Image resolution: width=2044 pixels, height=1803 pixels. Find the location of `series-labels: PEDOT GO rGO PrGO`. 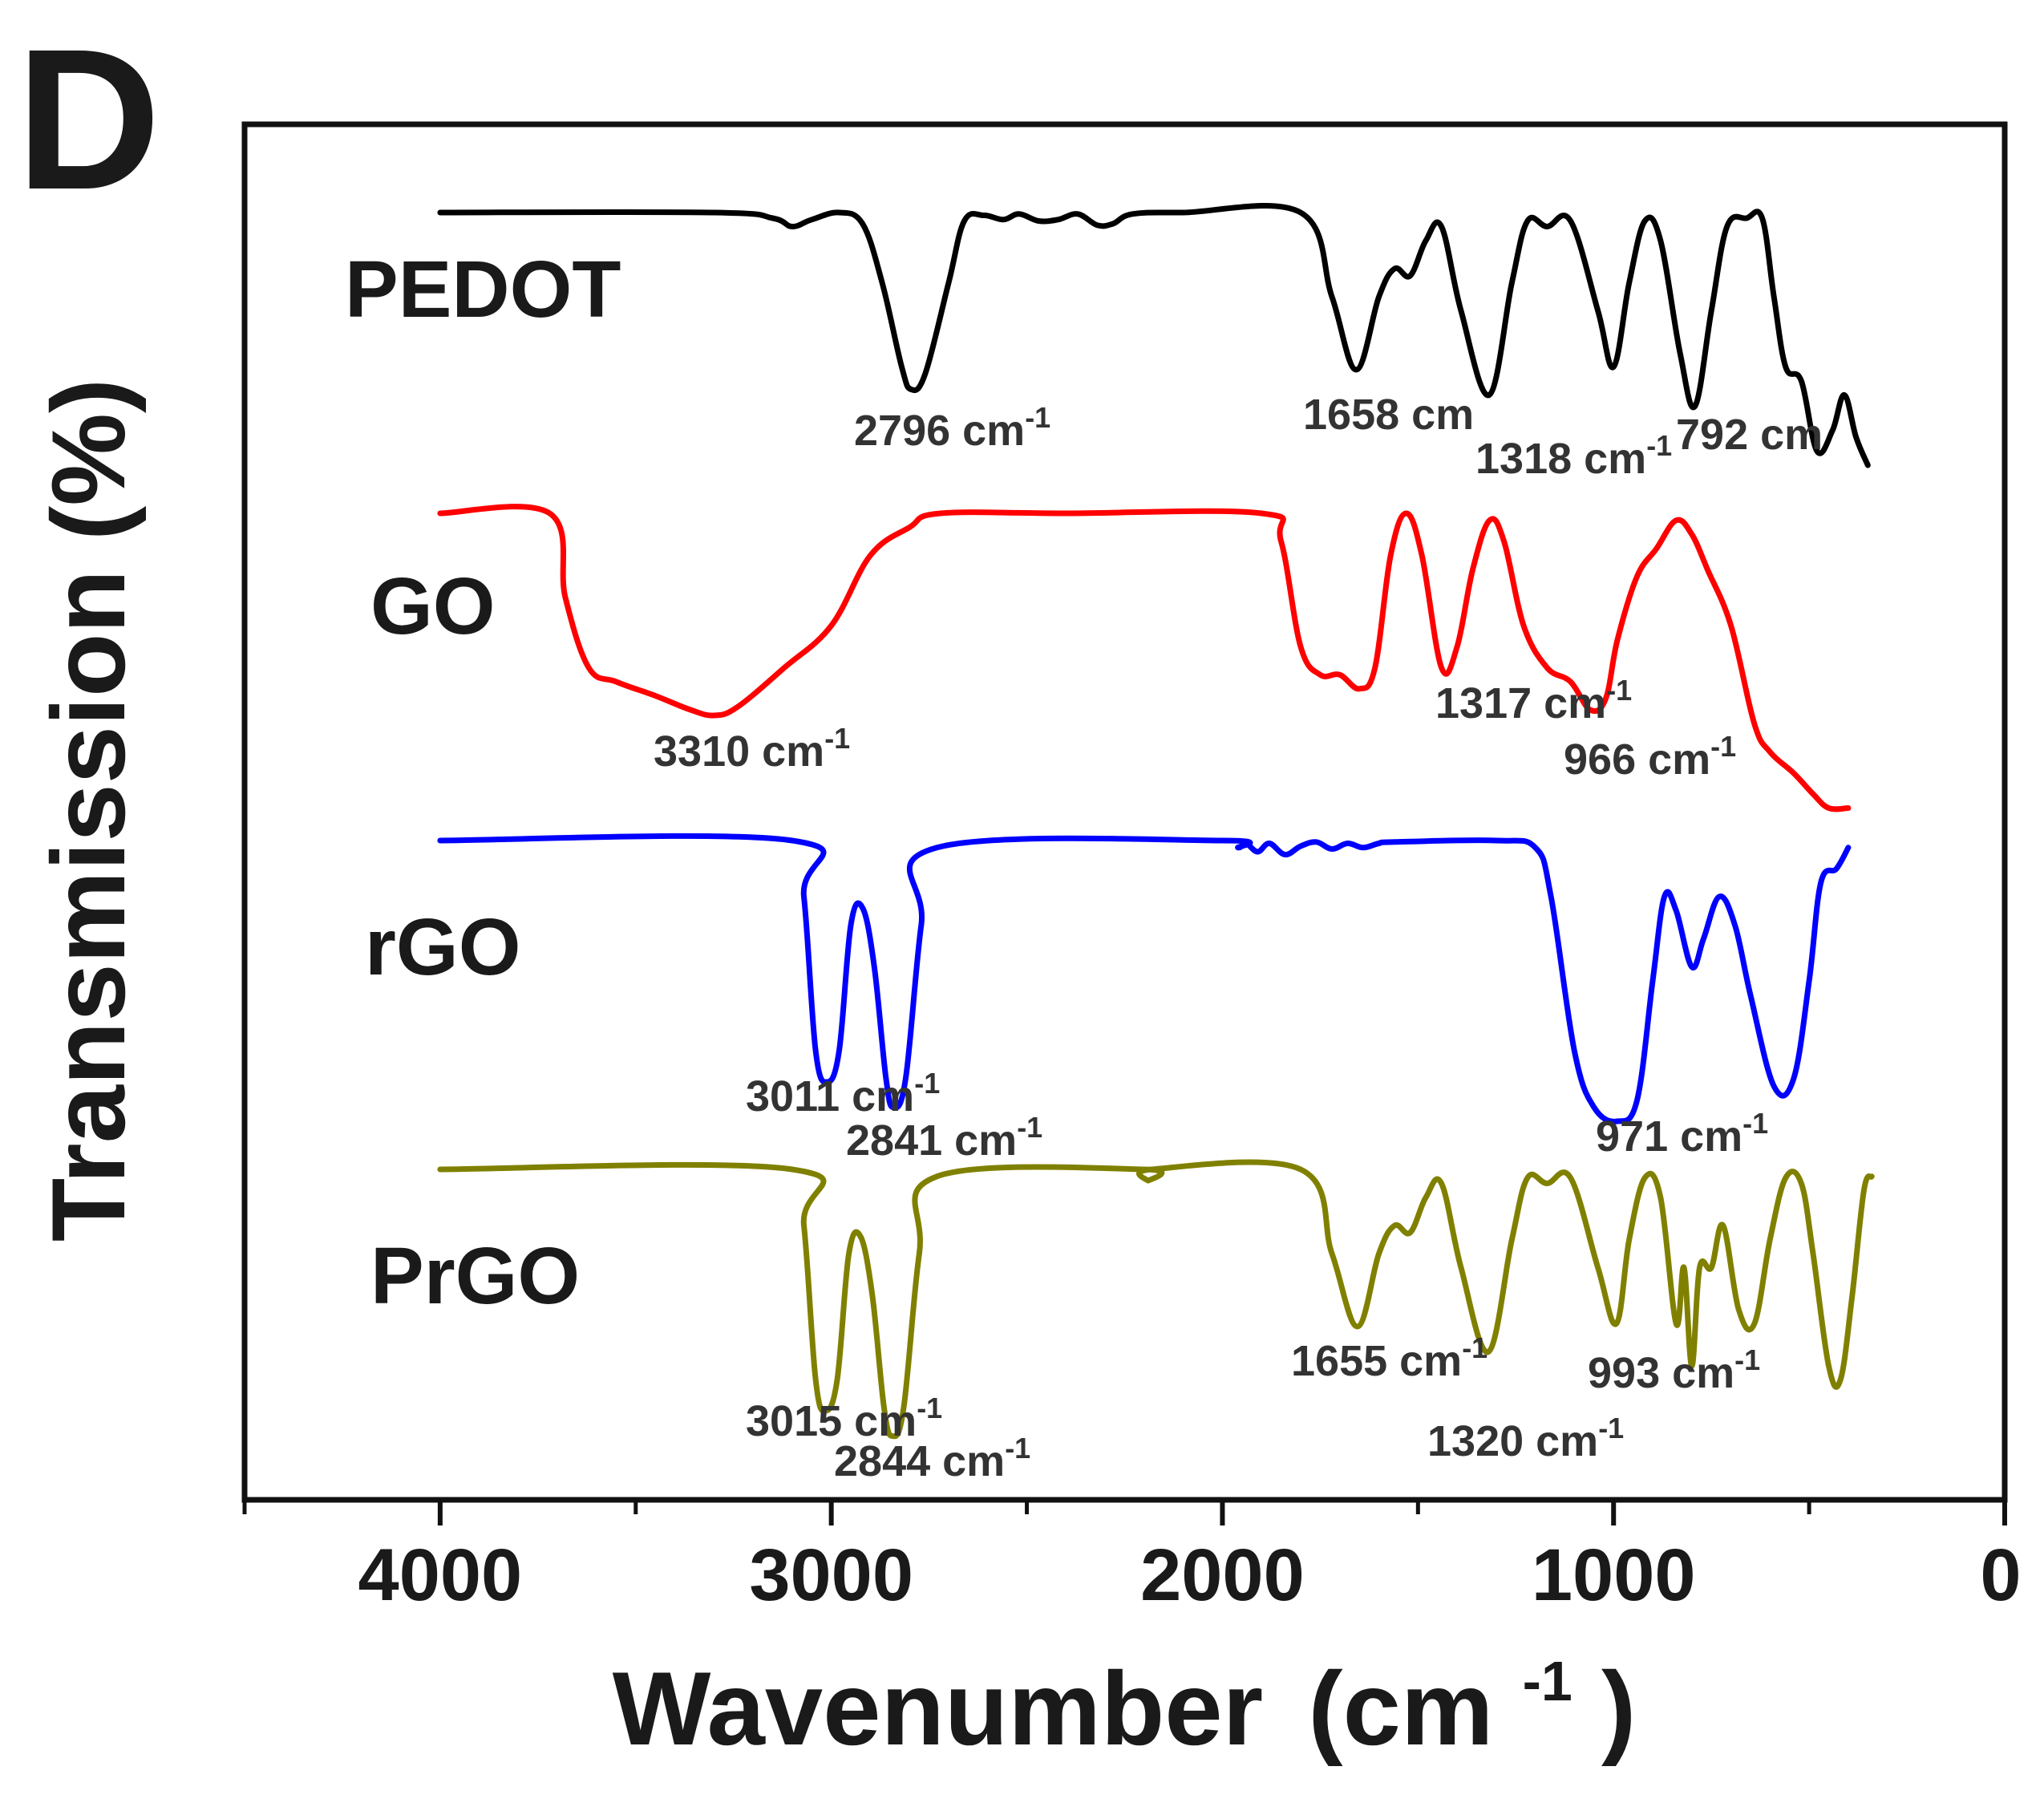

series-labels: PEDOT GO rGO PrGO is located at coordinates (483, 783).